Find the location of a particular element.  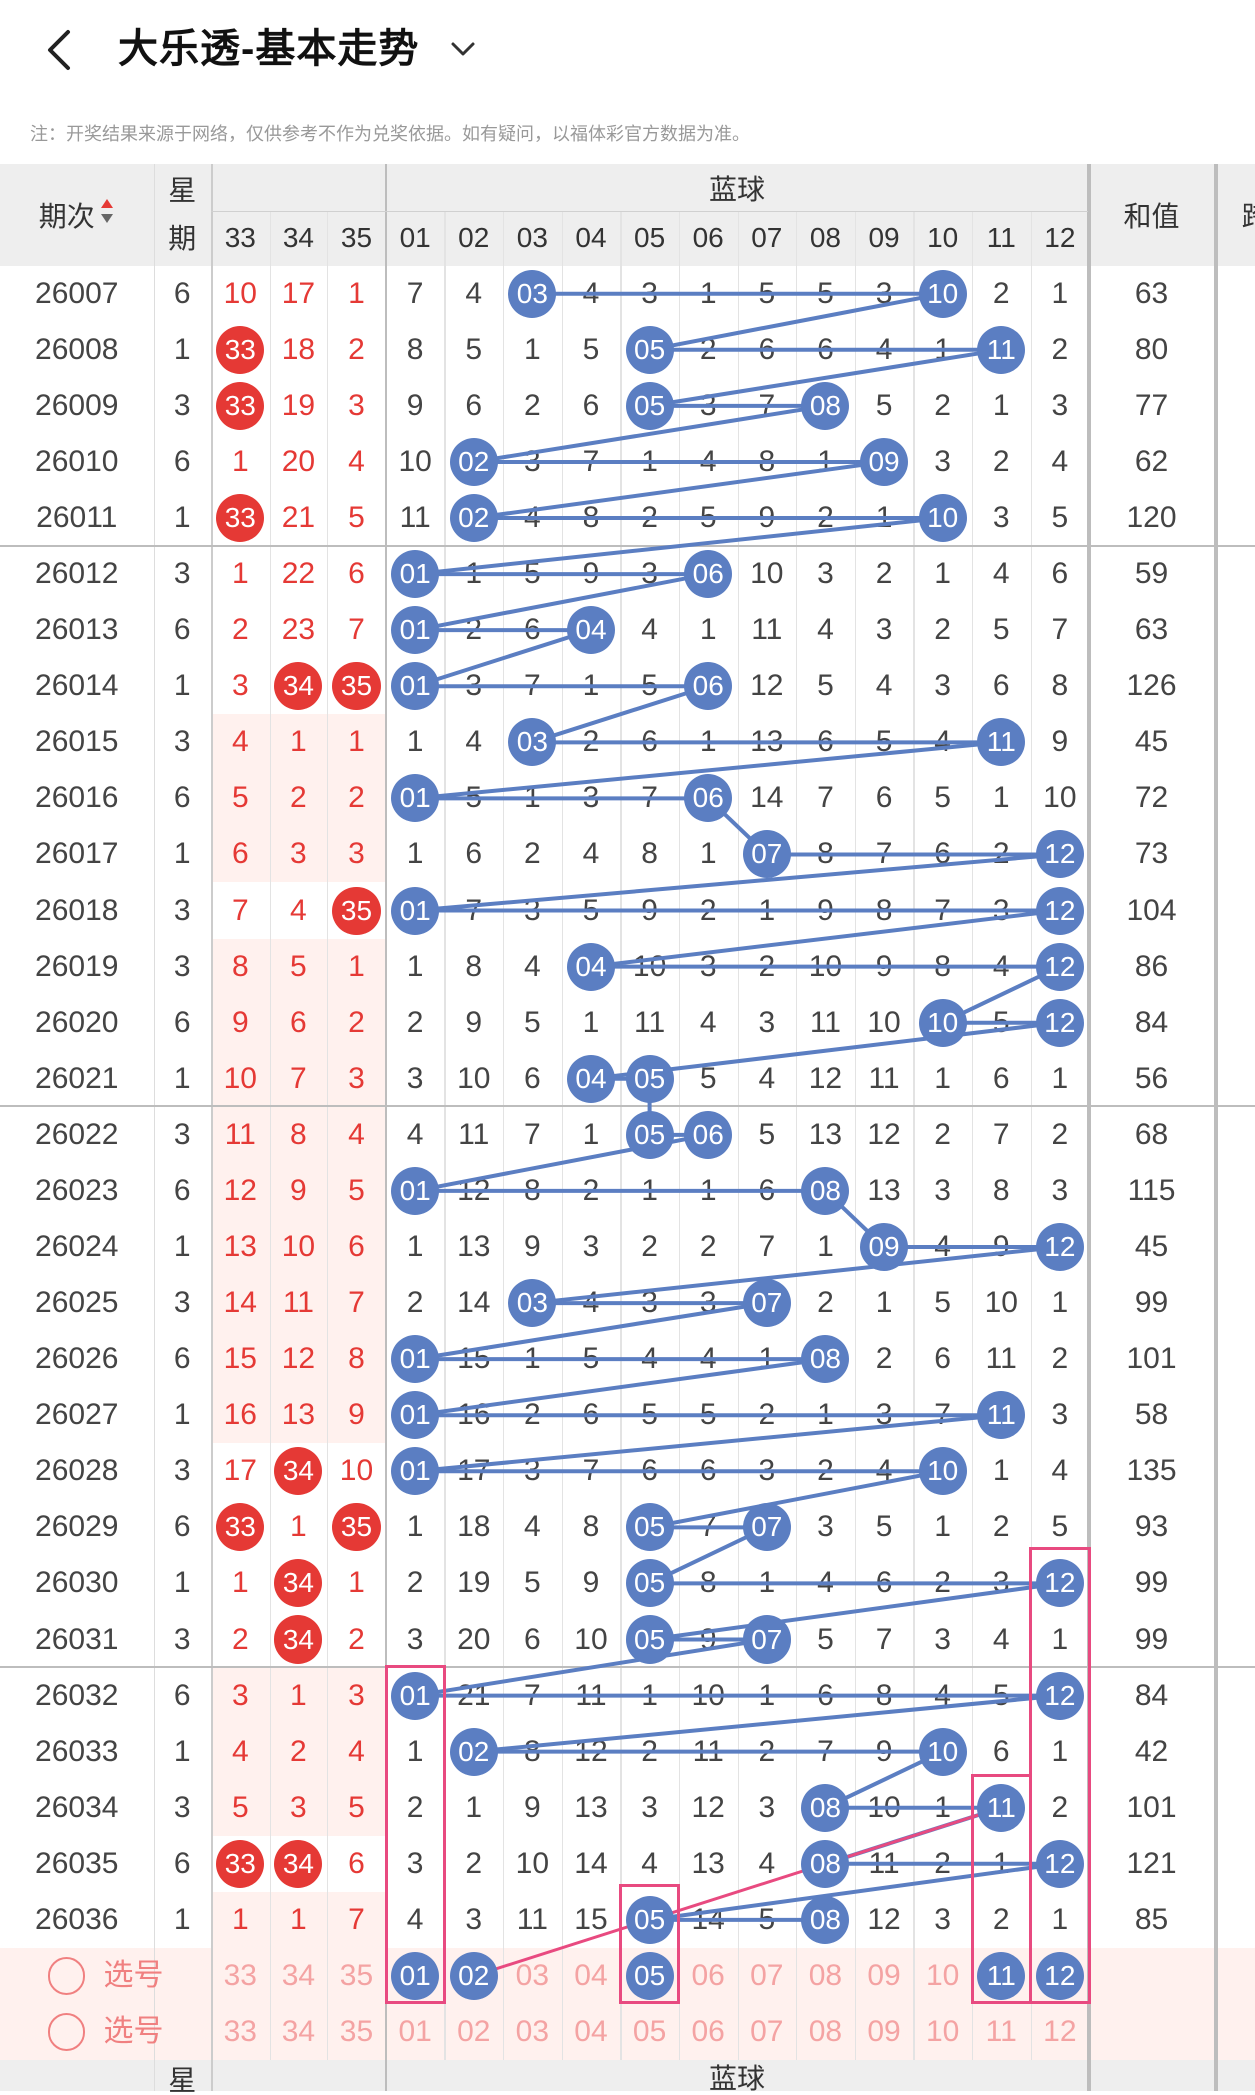

chevron-down-icon is located at coordinates (463, 49).